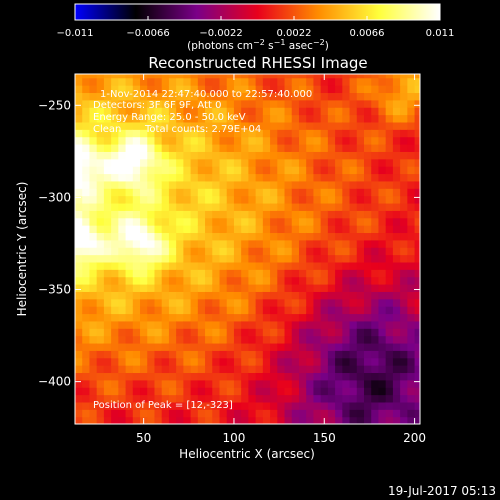 The height and width of the screenshot is (500, 500). What do you see at coordinates (440, 33) in the screenshot?
I see `colorbar-tick-label: 0.011` at bounding box center [440, 33].